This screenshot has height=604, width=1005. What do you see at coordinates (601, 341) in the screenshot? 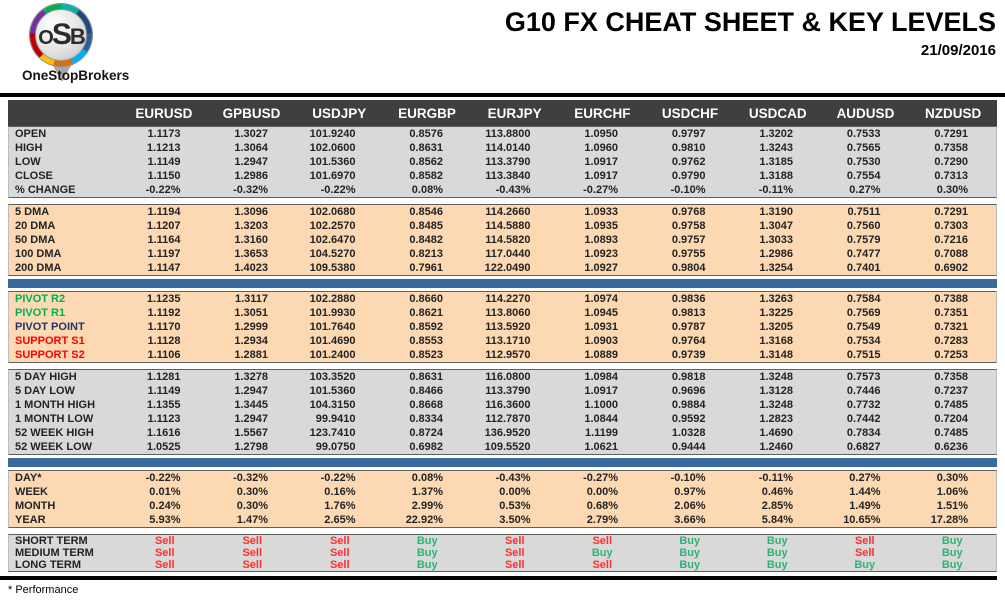
I see `table-cell: 1.0903` at bounding box center [601, 341].